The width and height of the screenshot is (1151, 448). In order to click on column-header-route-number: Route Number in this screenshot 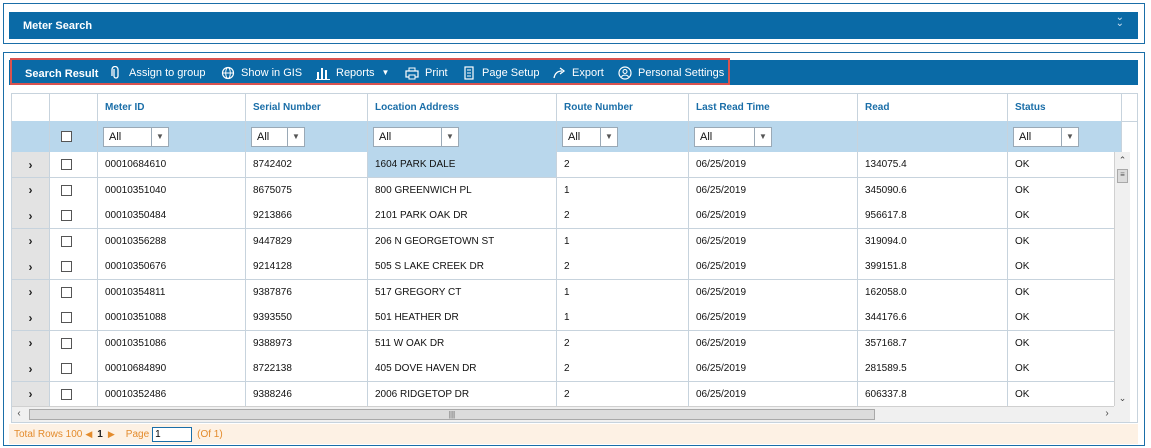, I will do `click(623, 107)`.